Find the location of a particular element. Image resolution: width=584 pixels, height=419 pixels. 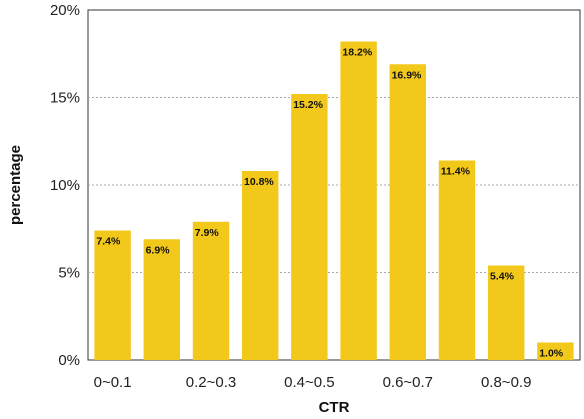

y-tick-label: 20% is located at coordinates (65, 10).